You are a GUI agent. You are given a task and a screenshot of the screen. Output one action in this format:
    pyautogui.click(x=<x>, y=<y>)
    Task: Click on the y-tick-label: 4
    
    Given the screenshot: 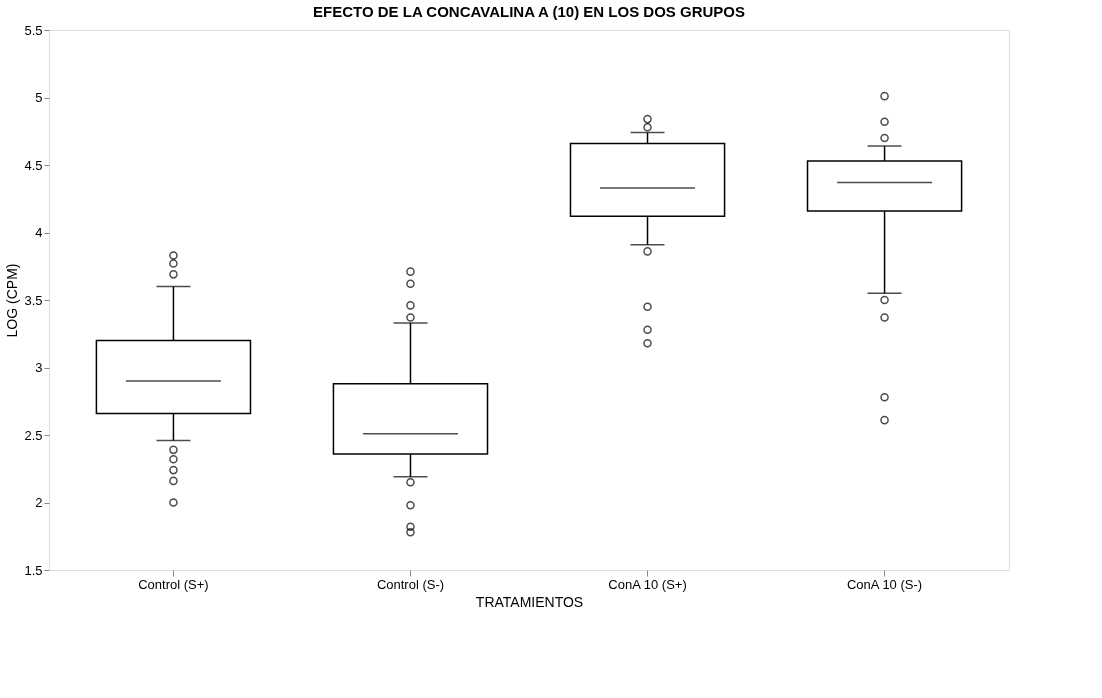 What is the action you would take?
    pyautogui.click(x=39, y=232)
    